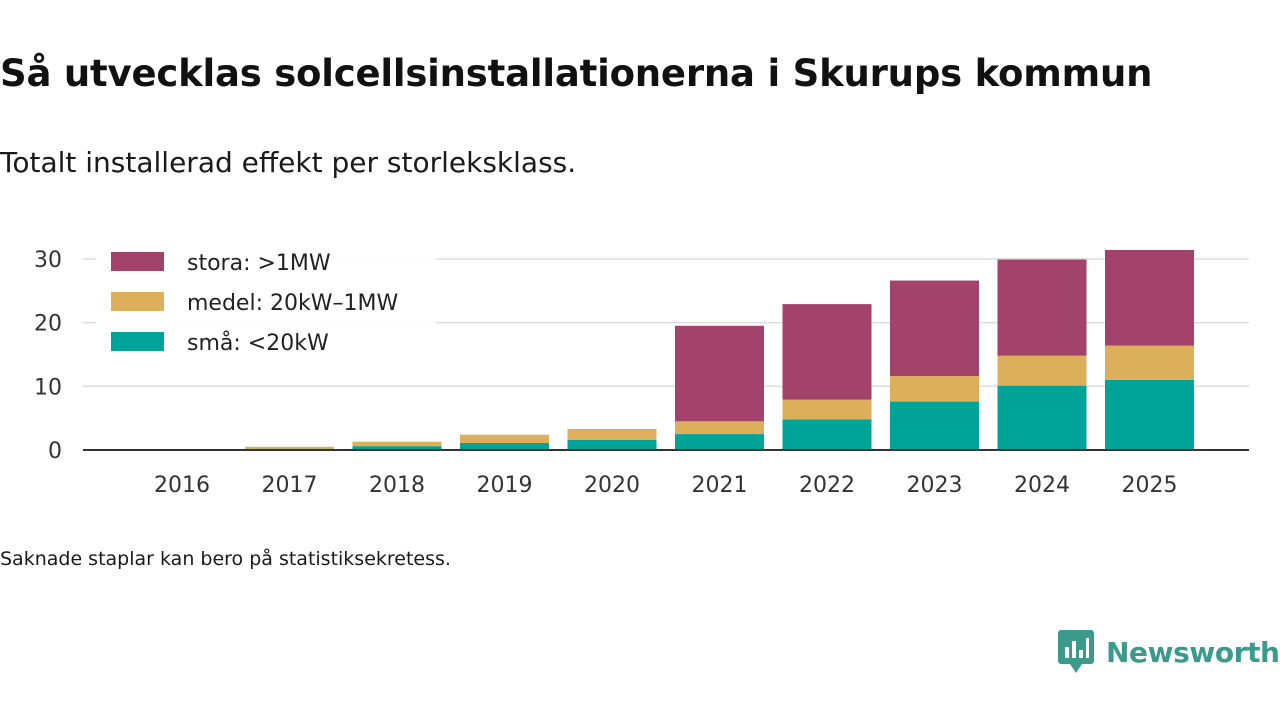 The width and height of the screenshot is (1280, 720). I want to click on x-tick-label: 2020, so click(612, 485).